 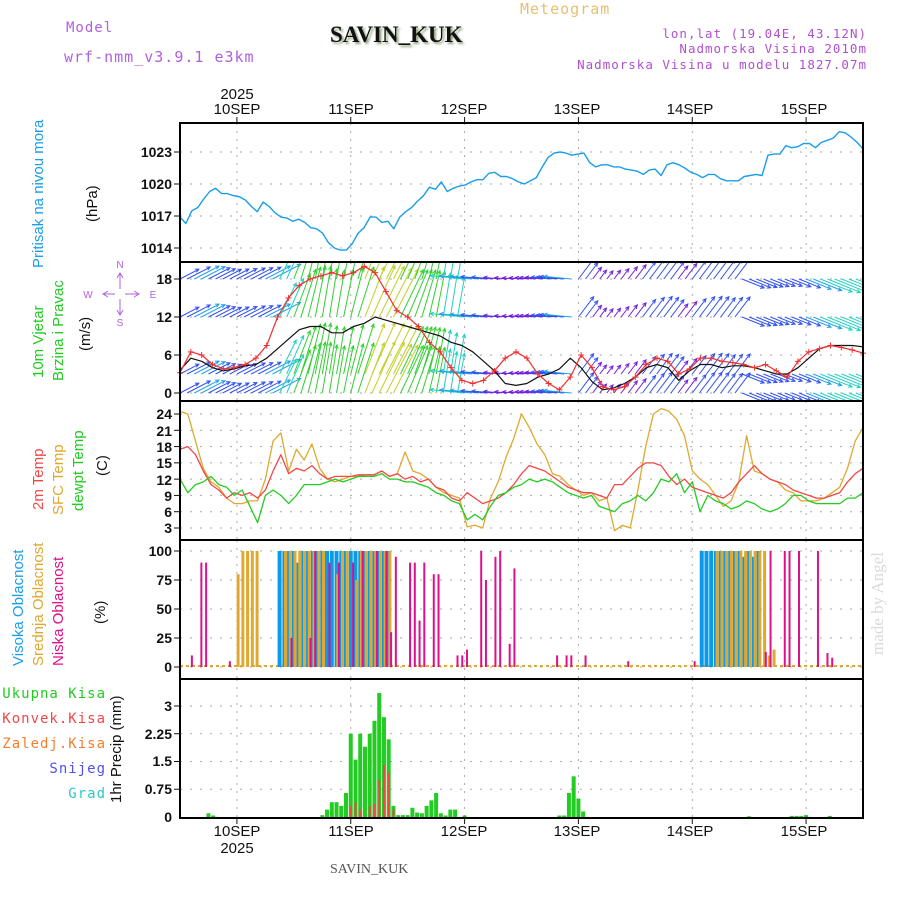 I want to click on station-title: SAVIN_KUK, so click(x=396, y=34).